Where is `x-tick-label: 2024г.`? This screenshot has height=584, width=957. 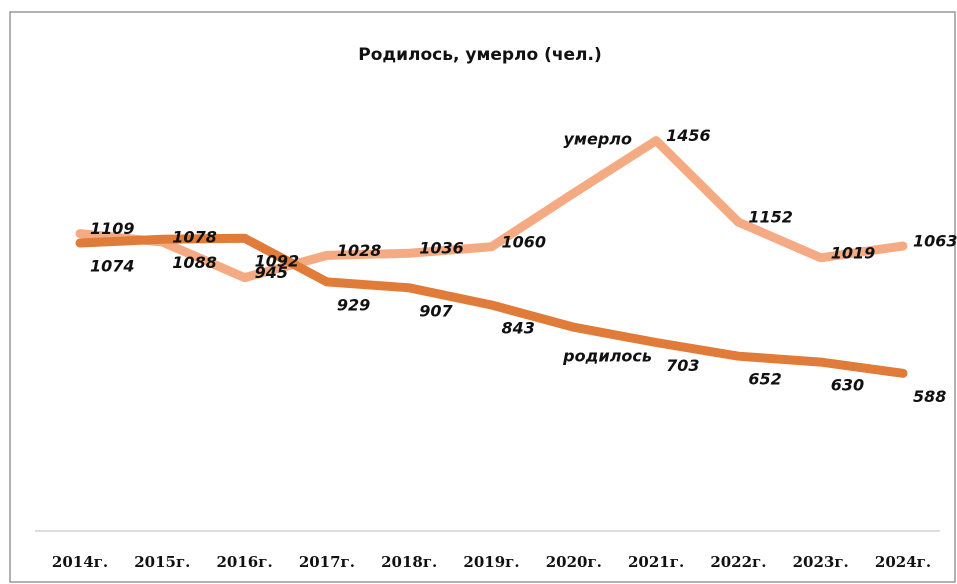
x-tick-label: 2024г. is located at coordinates (903, 562).